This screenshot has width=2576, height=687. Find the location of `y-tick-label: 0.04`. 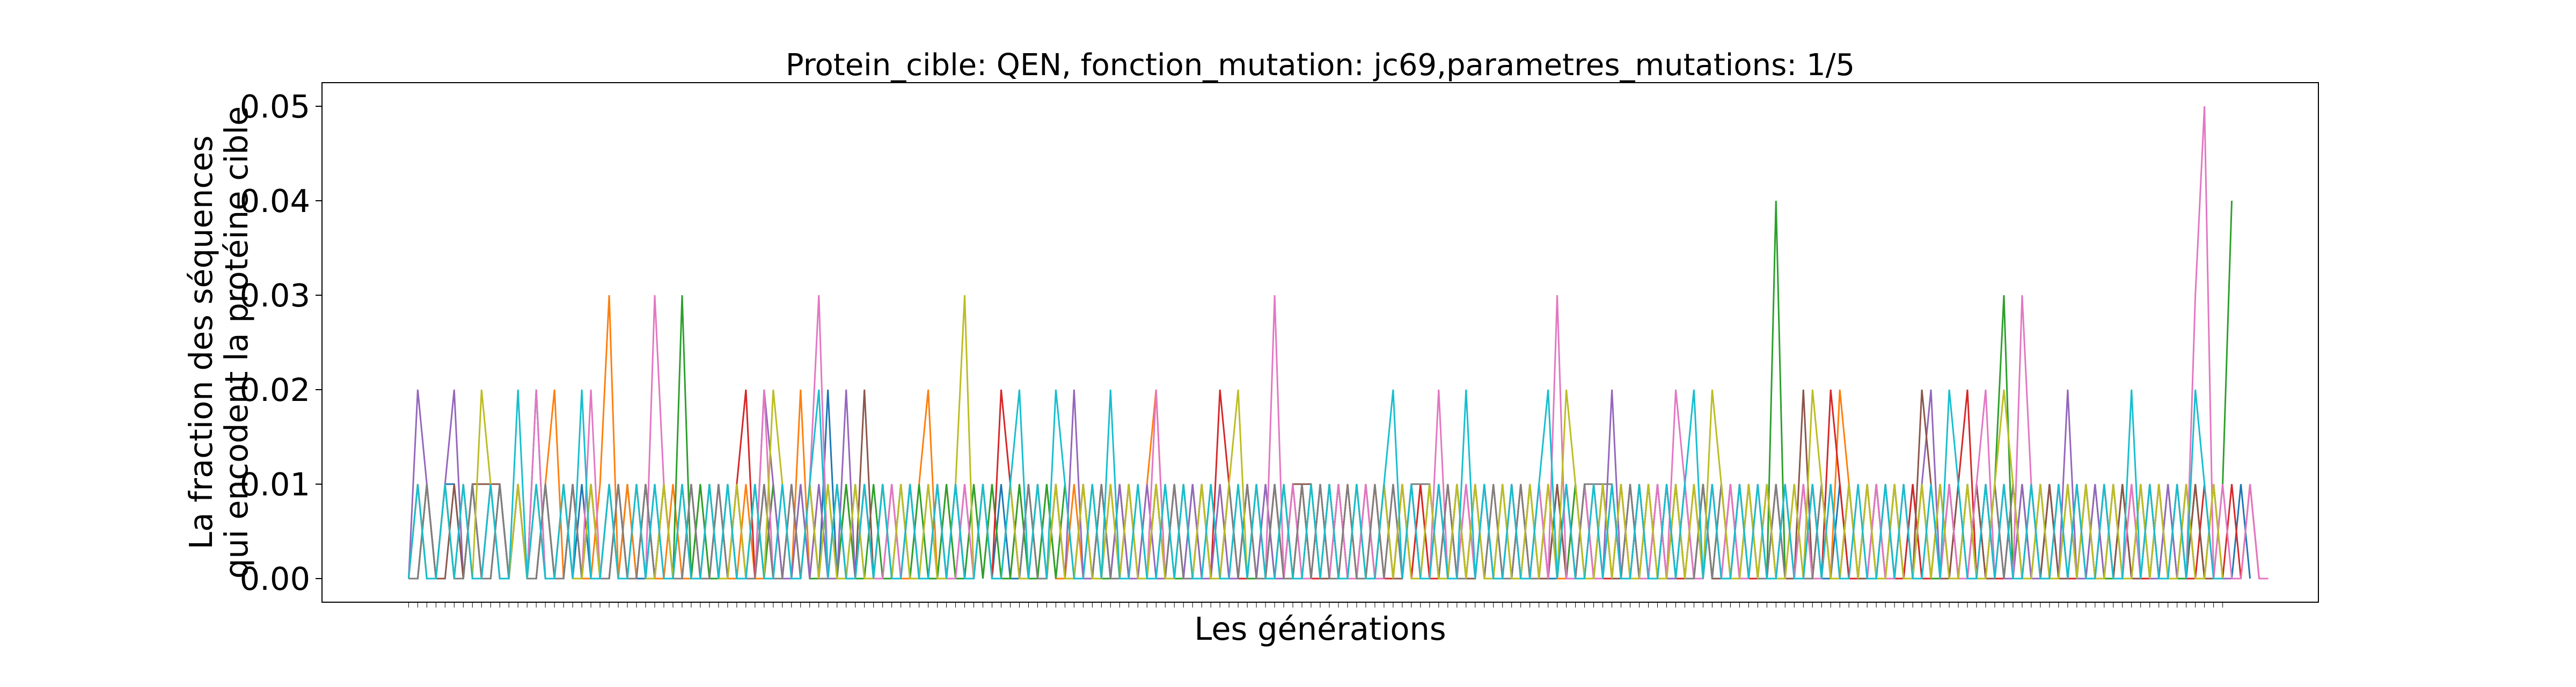

y-tick-label: 0.04 is located at coordinates (275, 201).